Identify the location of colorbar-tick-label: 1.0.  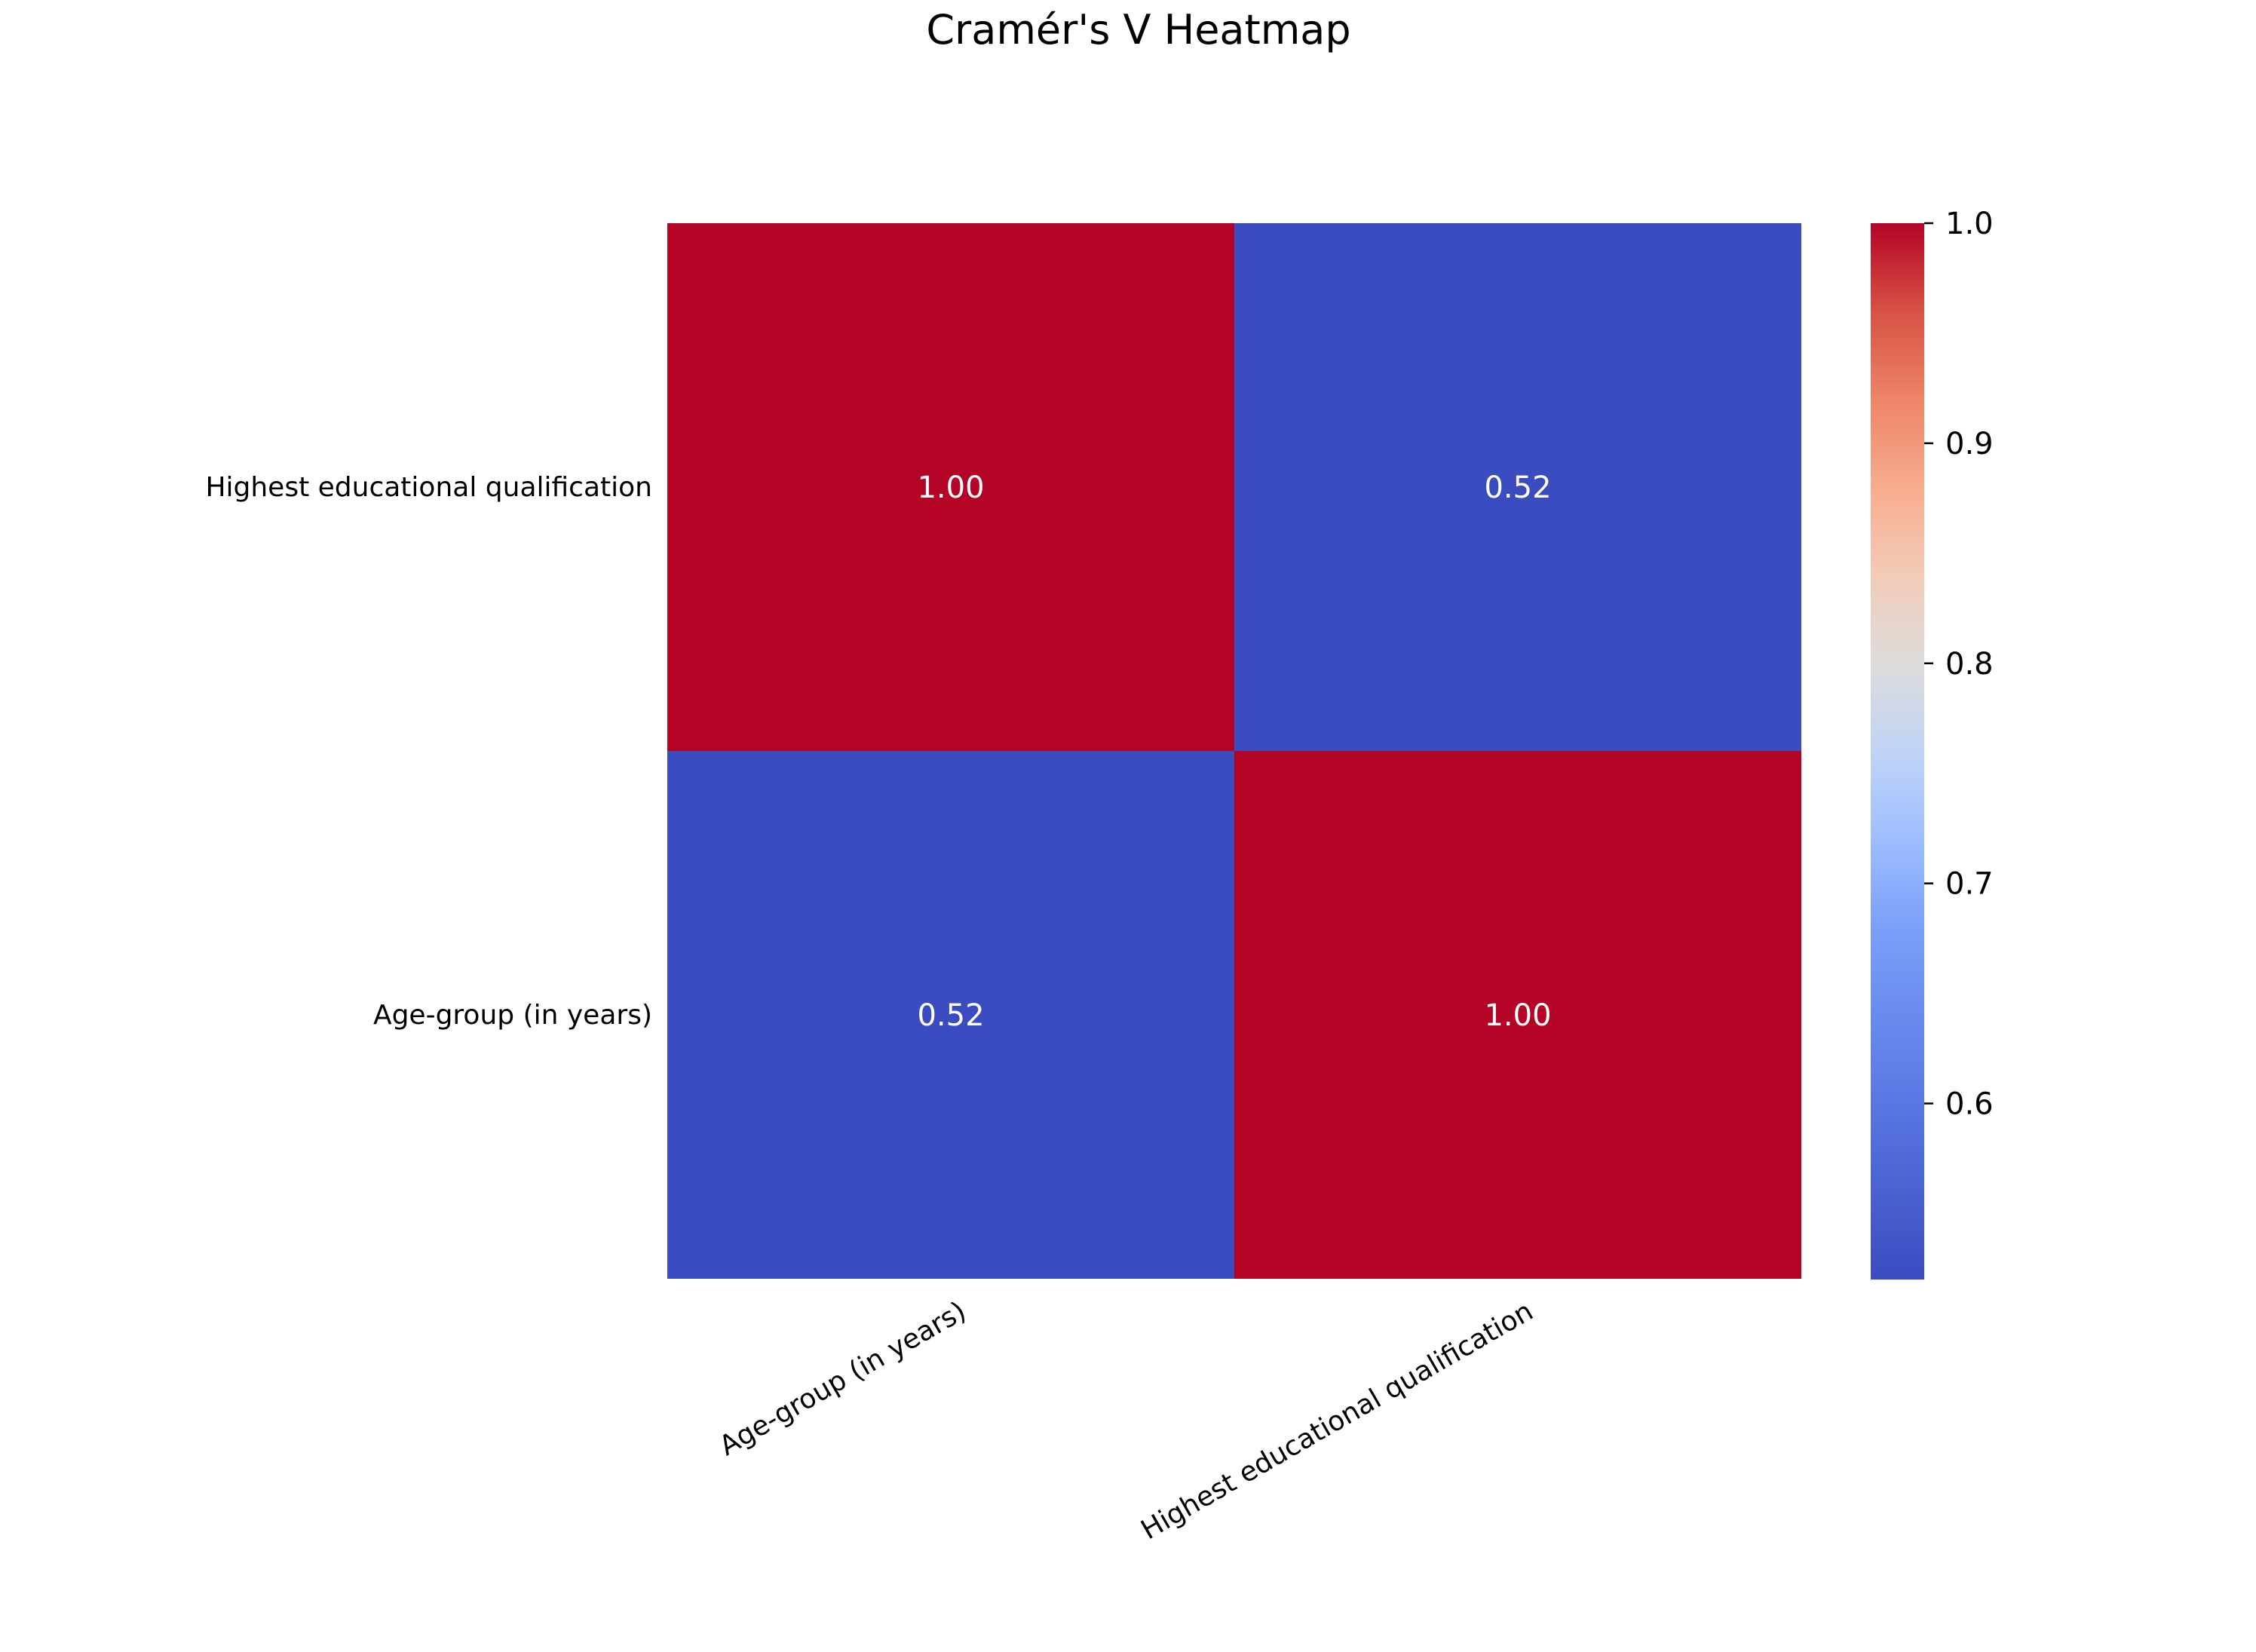
(1969, 224).